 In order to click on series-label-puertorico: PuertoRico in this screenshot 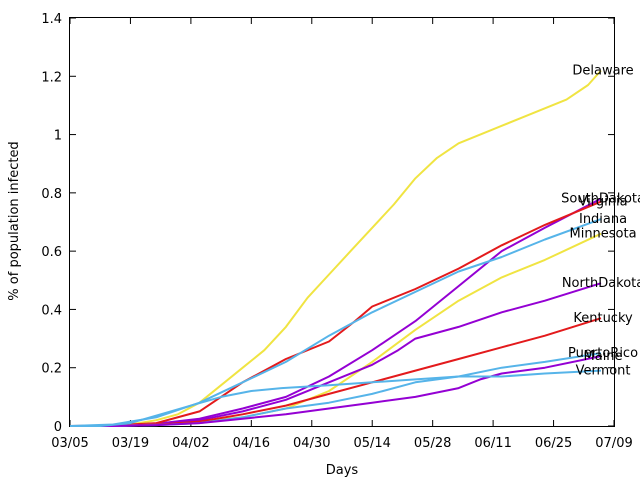, I will do `click(603, 353)`.